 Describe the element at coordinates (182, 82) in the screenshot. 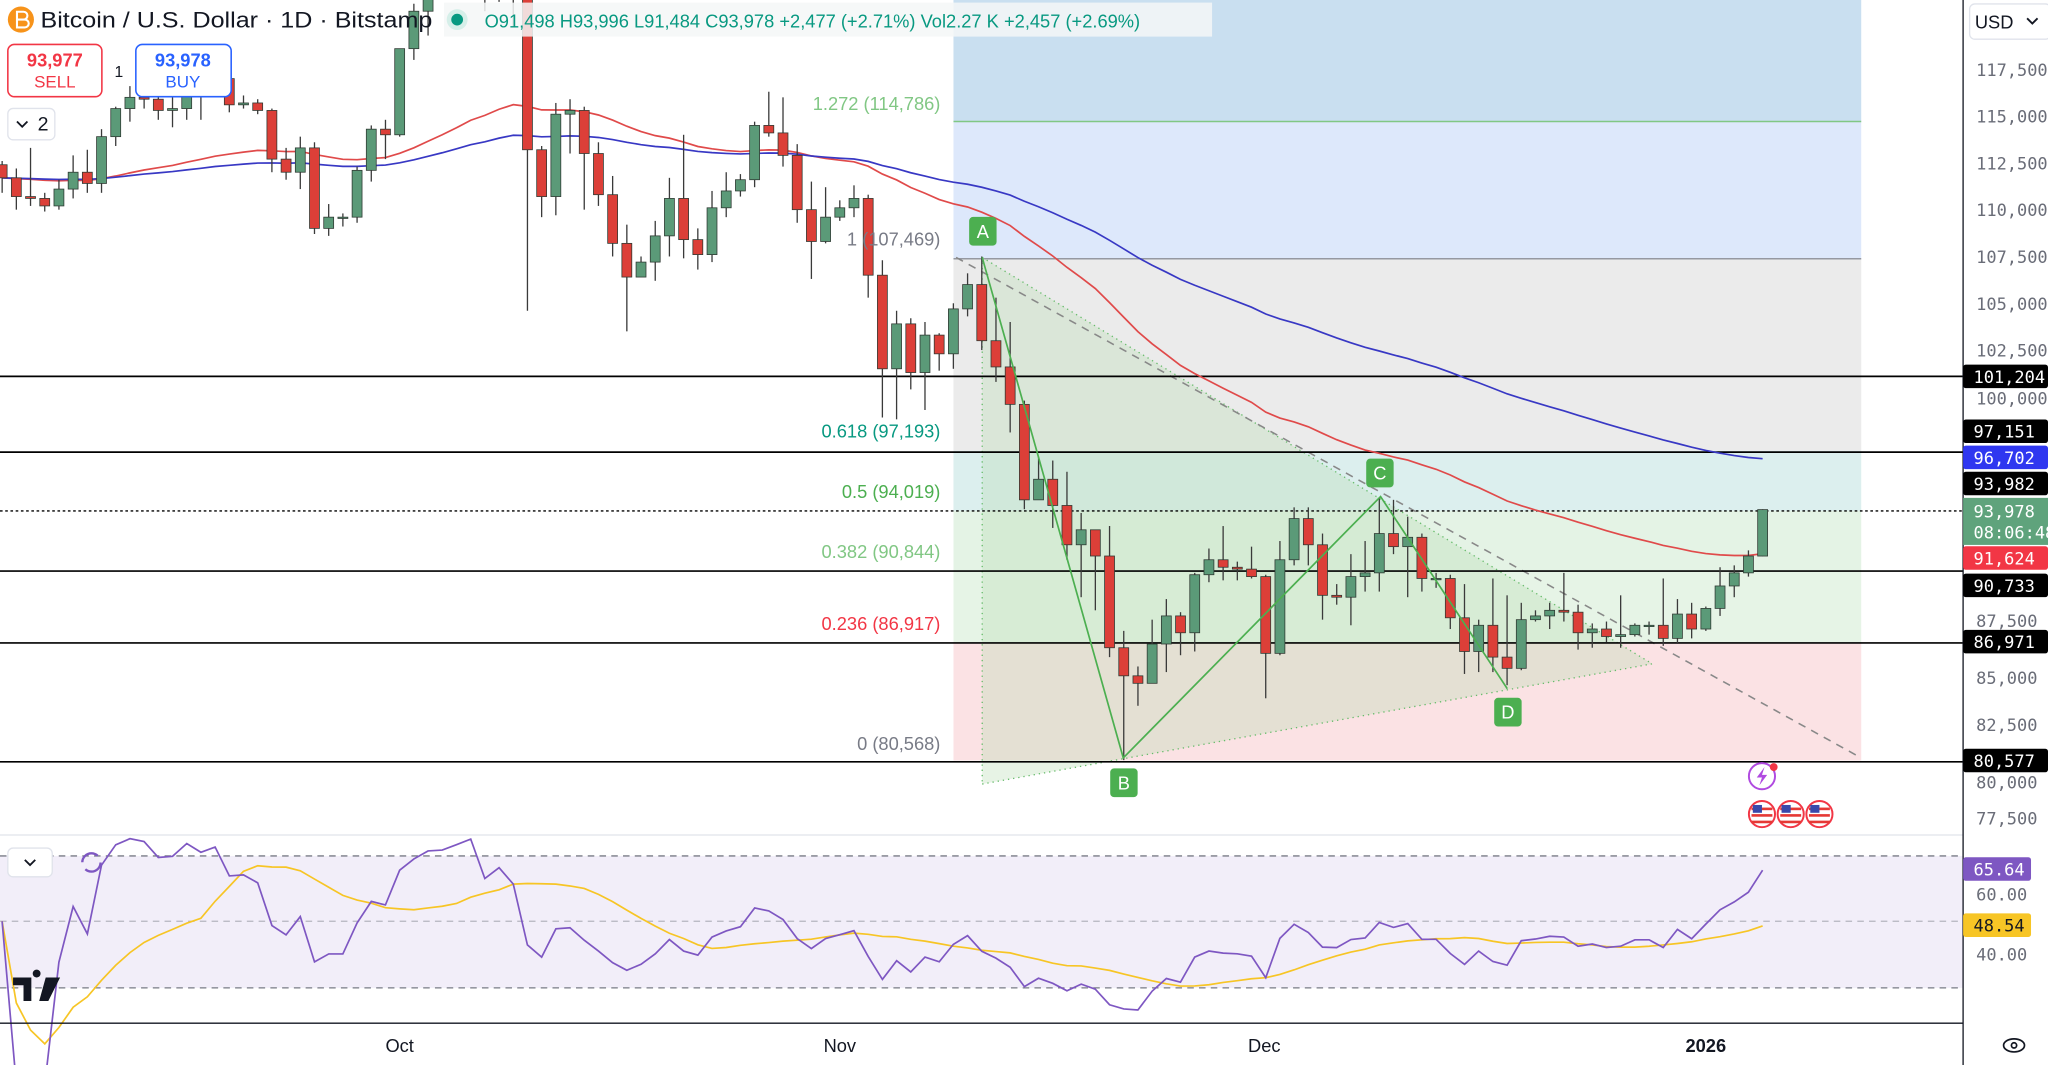

I see `buy-label: BUY` at that location.